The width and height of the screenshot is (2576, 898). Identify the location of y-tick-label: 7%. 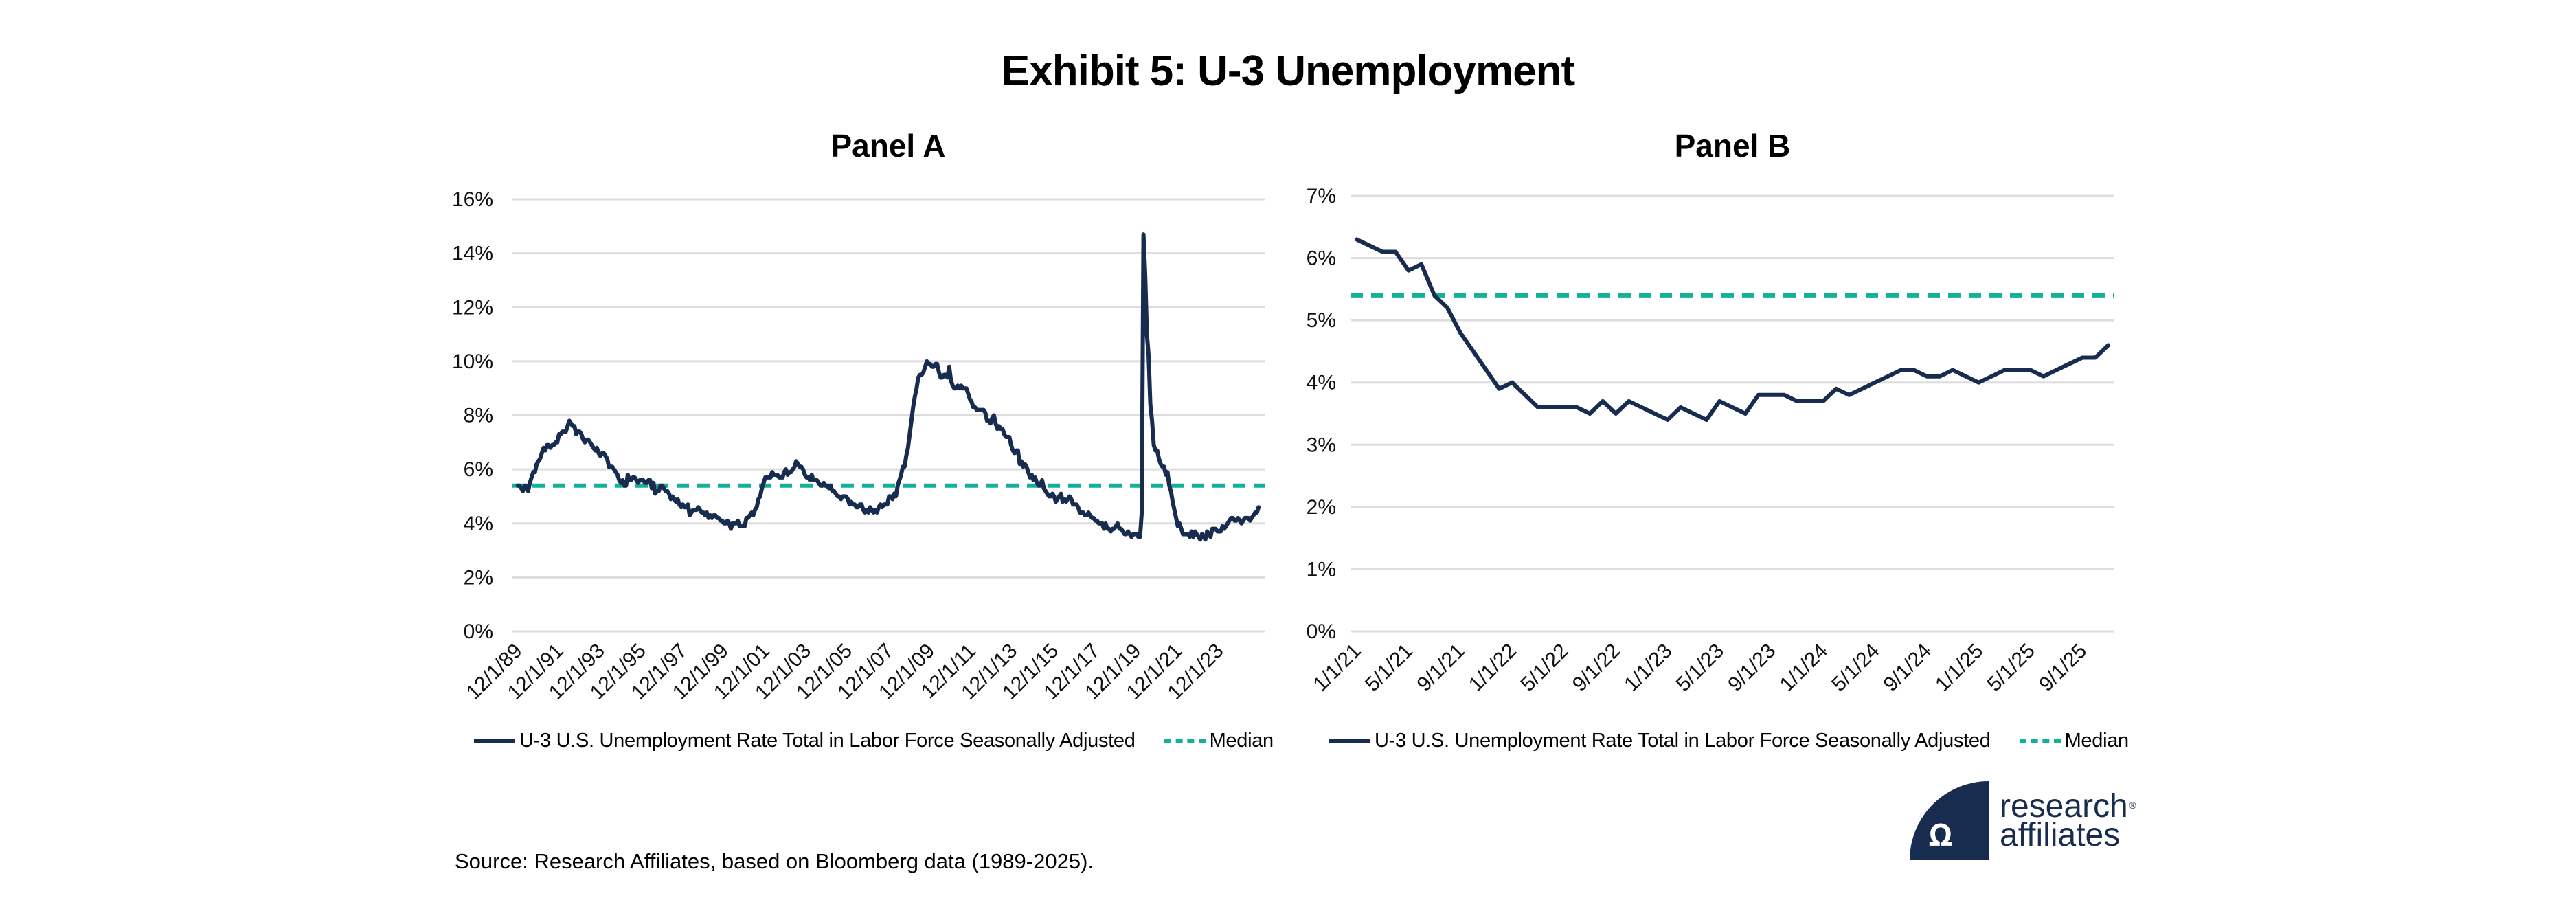
(1321, 196).